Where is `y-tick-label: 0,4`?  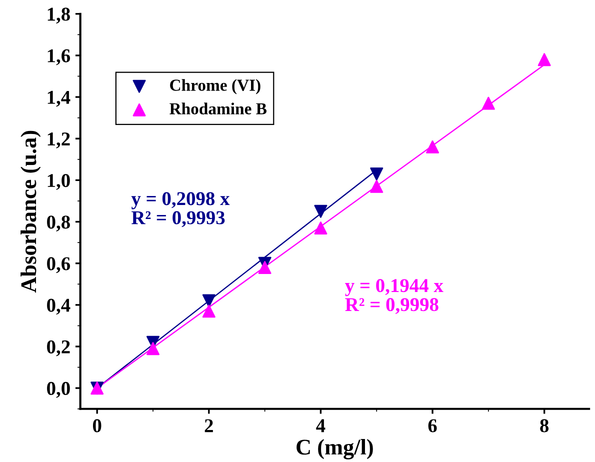
y-tick-label: 0,4 is located at coordinates (58, 306).